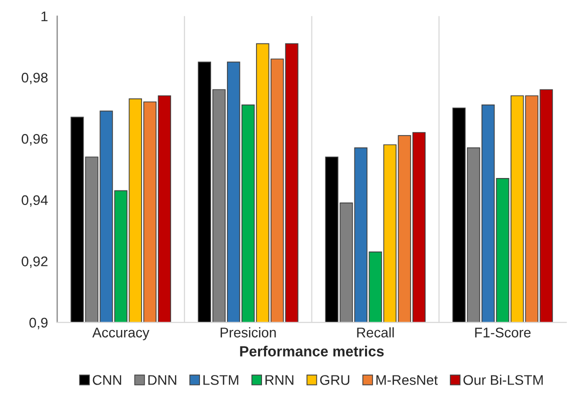 This screenshot has height=403, width=572. What do you see at coordinates (38, 324) in the screenshot?
I see `y-tick-label: 0,9` at bounding box center [38, 324].